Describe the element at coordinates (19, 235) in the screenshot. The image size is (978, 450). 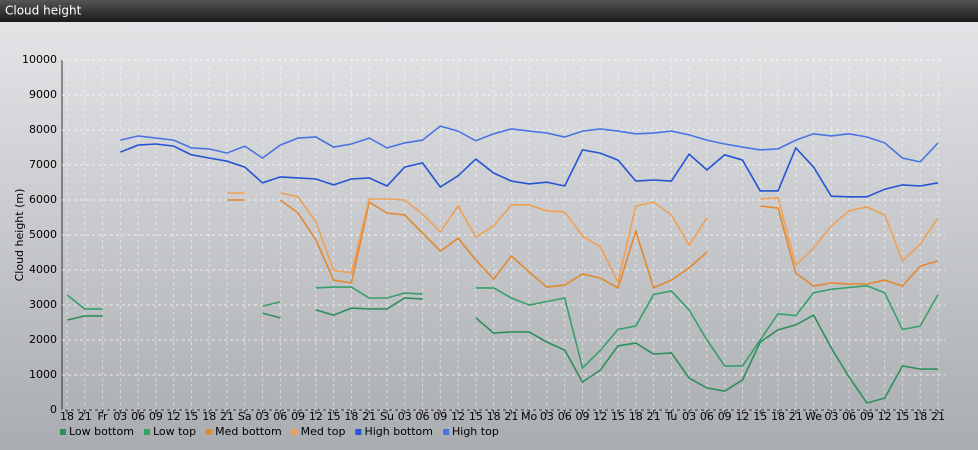
I see `y-axis-label: Cloud height (m)` at that location.